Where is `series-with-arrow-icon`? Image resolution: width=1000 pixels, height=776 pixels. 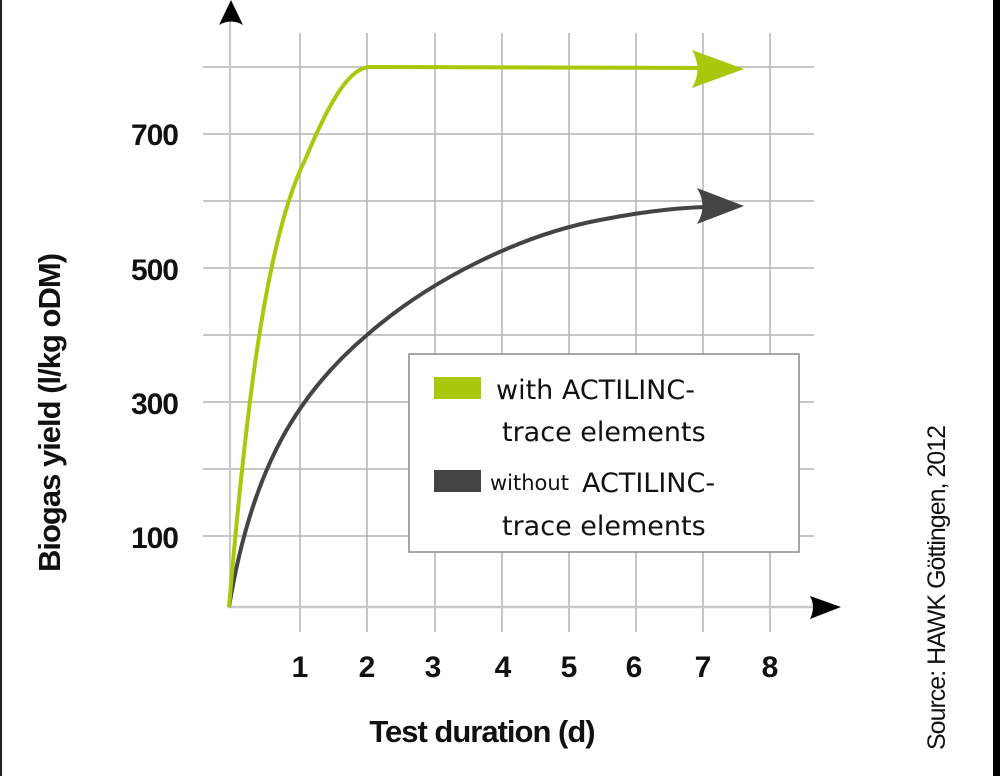 series-with-arrow-icon is located at coordinates (718, 69).